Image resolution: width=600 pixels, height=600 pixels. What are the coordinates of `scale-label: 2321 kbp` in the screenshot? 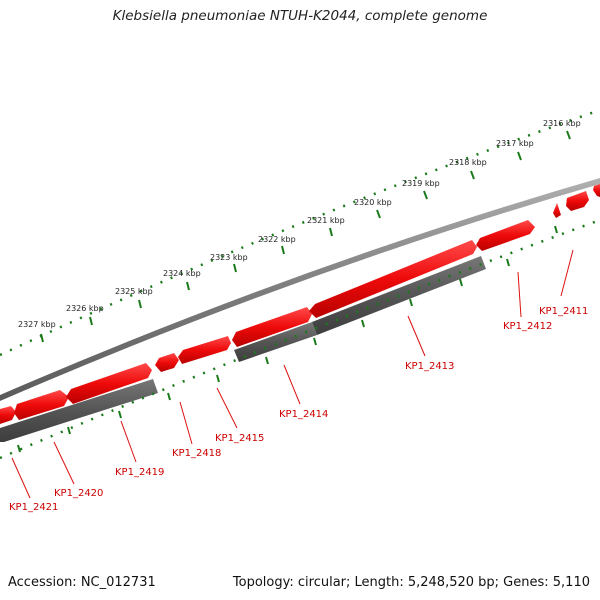 It's located at (326, 220).